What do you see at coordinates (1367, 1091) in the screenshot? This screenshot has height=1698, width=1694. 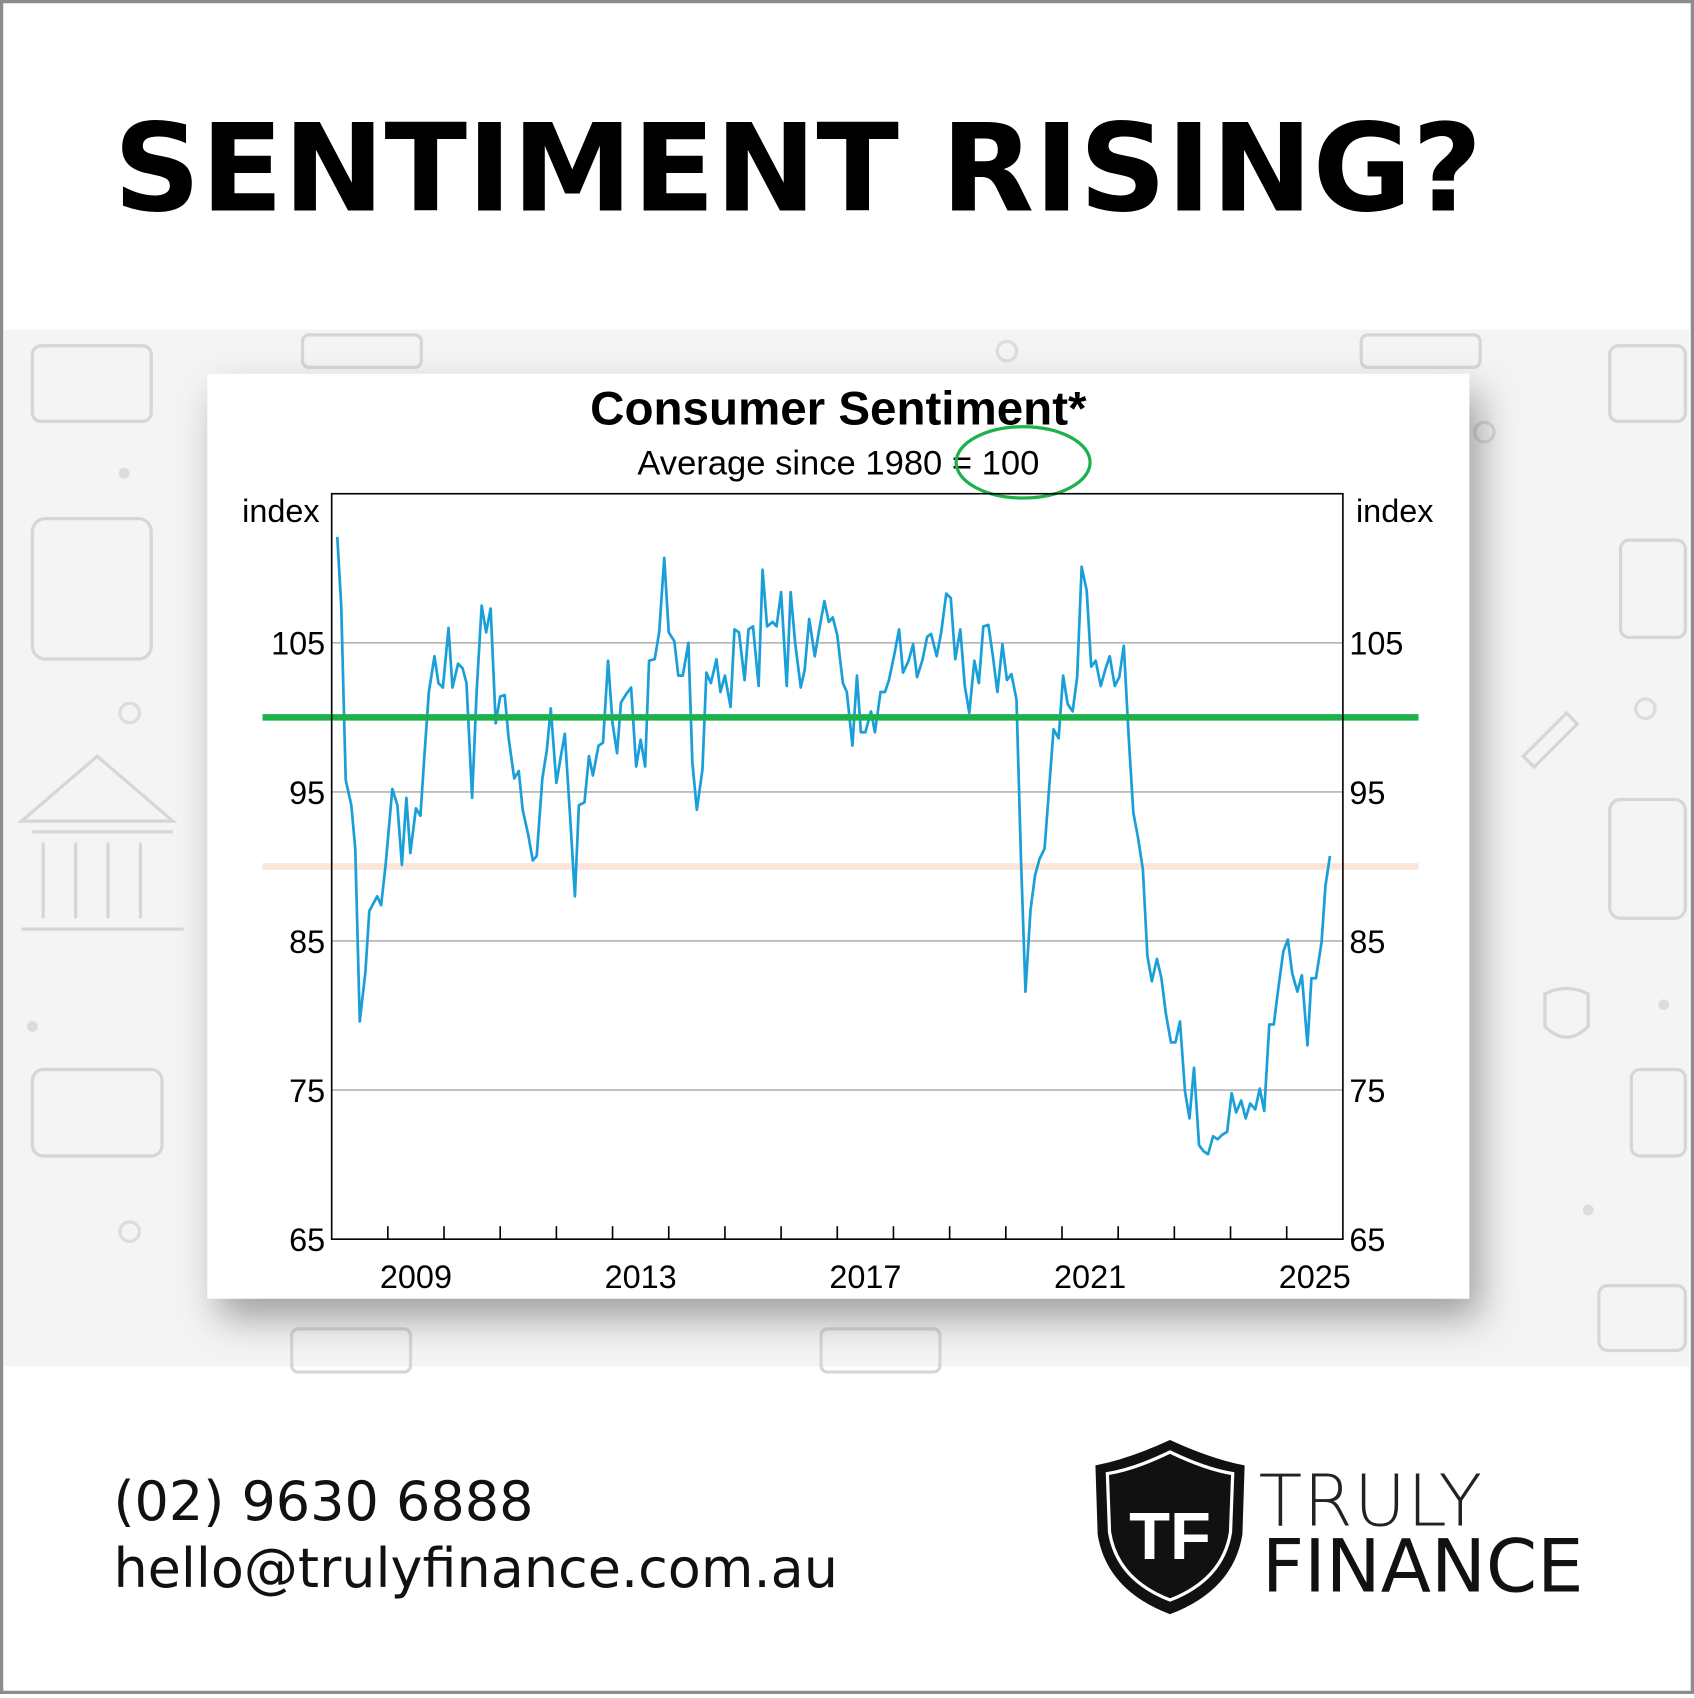 I see `y2-tick-label: 75` at bounding box center [1367, 1091].